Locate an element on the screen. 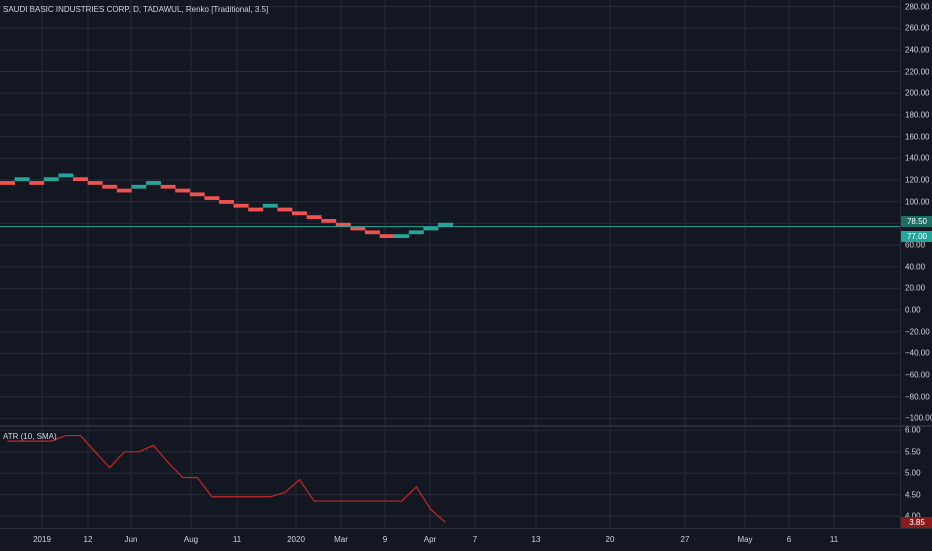 The width and height of the screenshot is (932, 551). price-axis-label: 60.00 is located at coordinates (915, 245).